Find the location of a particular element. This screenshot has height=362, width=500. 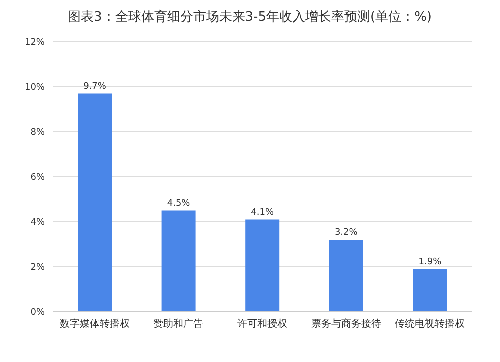

data-label: 4.5% is located at coordinates (179, 203).